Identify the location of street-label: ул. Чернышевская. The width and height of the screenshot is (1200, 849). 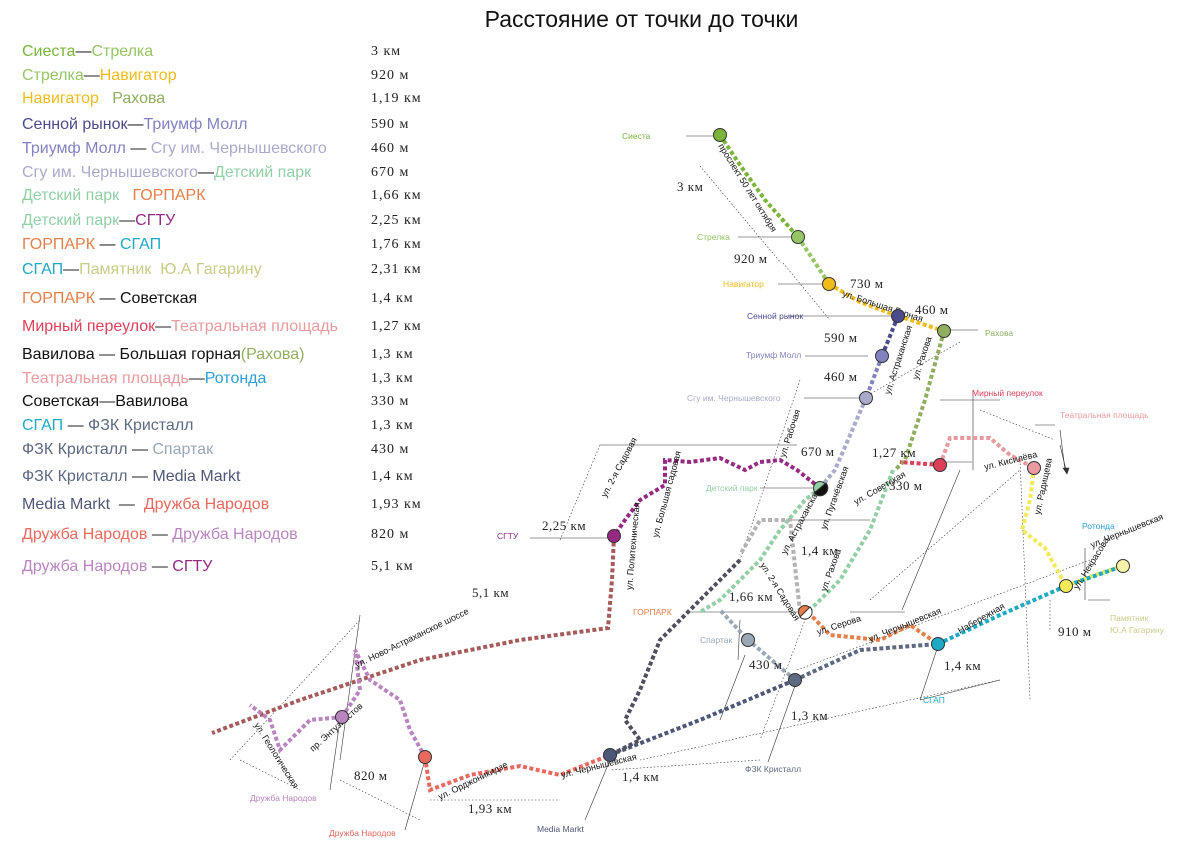
(905, 625).